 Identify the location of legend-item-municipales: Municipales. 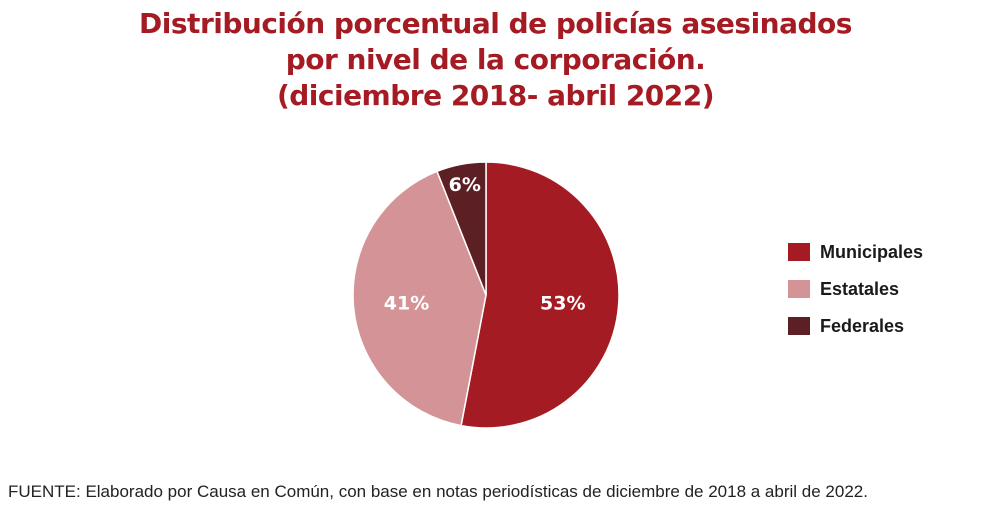
(855, 252).